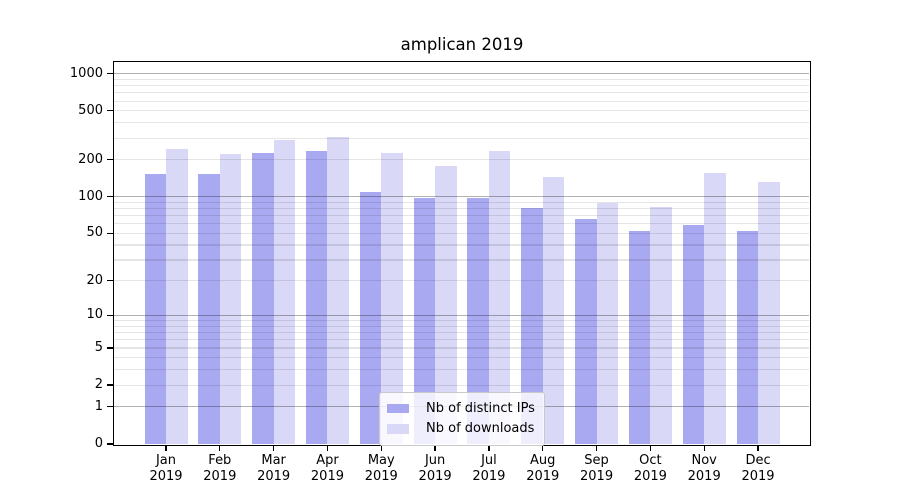 The image size is (900, 500). What do you see at coordinates (381, 460) in the screenshot?
I see `x-tick-month: May` at bounding box center [381, 460].